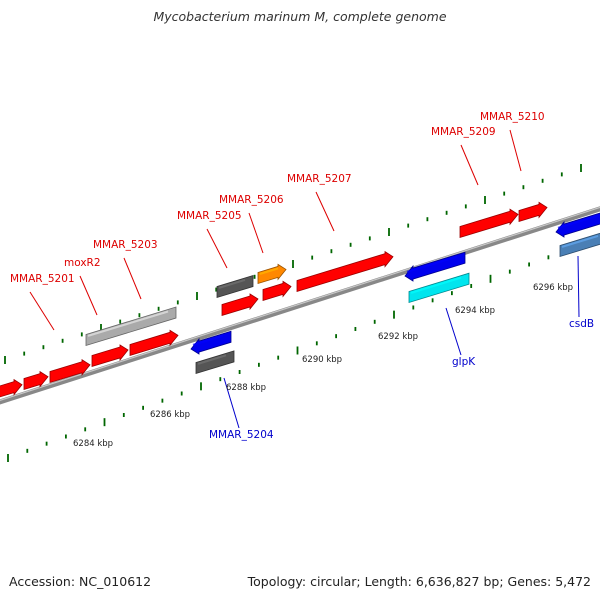 The height and width of the screenshot is (600, 600). I want to click on scale-label: 6296 kbp, so click(553, 288).